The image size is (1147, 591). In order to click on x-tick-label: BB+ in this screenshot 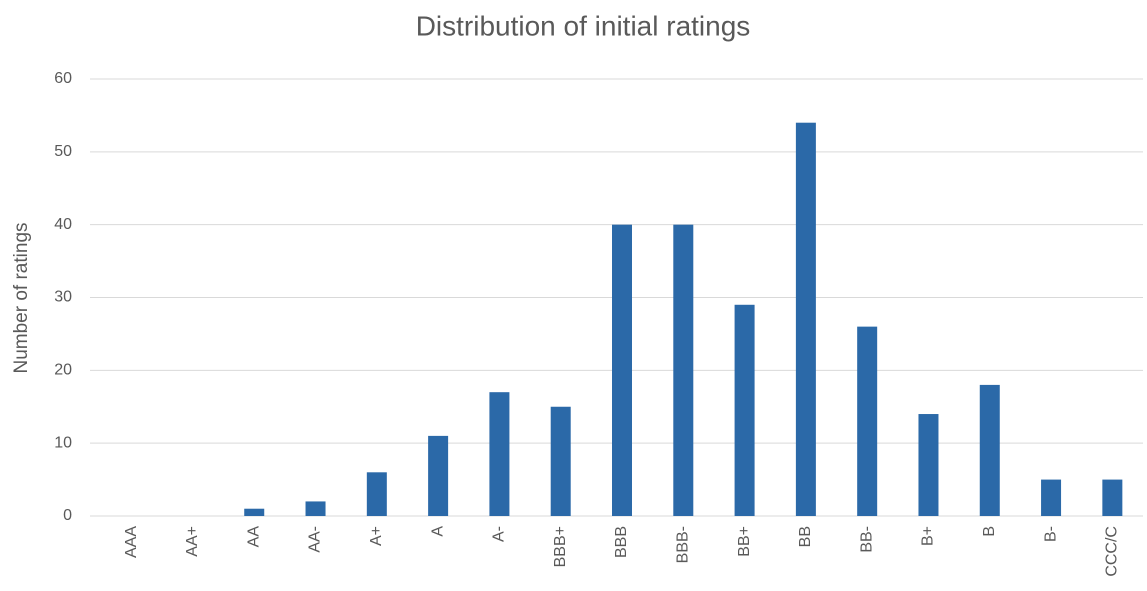, I will do `click(744, 541)`.